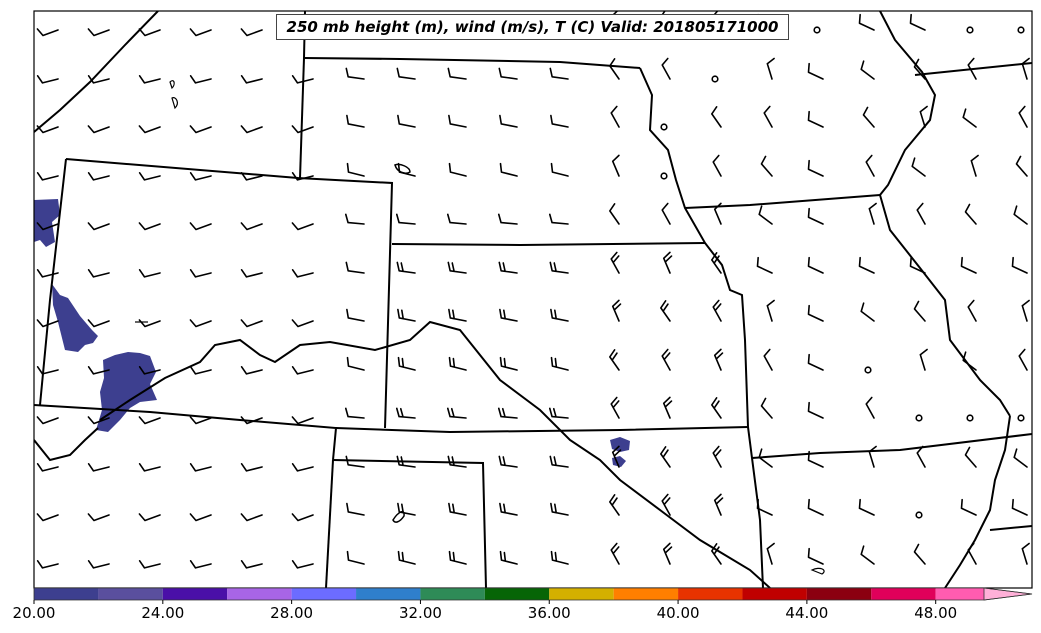 Image resolution: width=1041 pixels, height=633 pixels. What do you see at coordinates (186, 432) in the screenshot?
I see `utah-south-boundary` at bounding box center [186, 432].